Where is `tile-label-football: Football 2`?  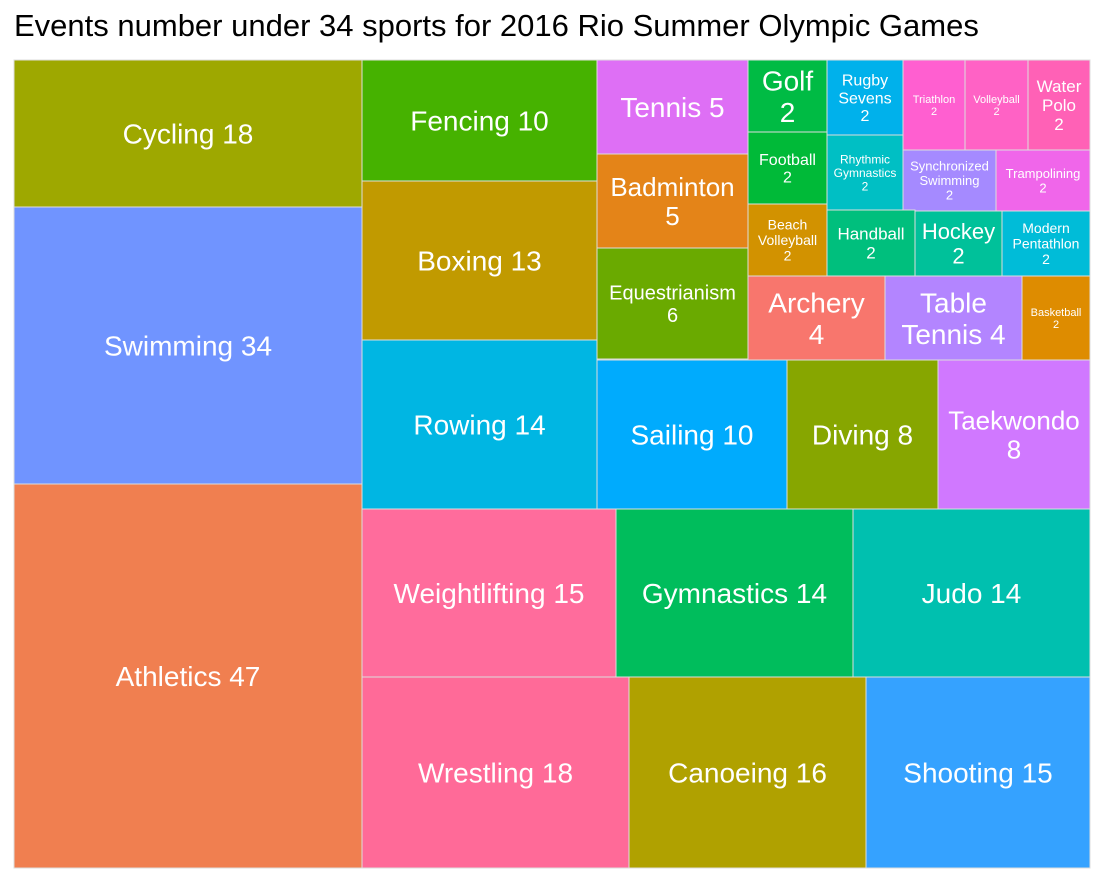
tile-label-football: Football 2 is located at coordinates (787, 169).